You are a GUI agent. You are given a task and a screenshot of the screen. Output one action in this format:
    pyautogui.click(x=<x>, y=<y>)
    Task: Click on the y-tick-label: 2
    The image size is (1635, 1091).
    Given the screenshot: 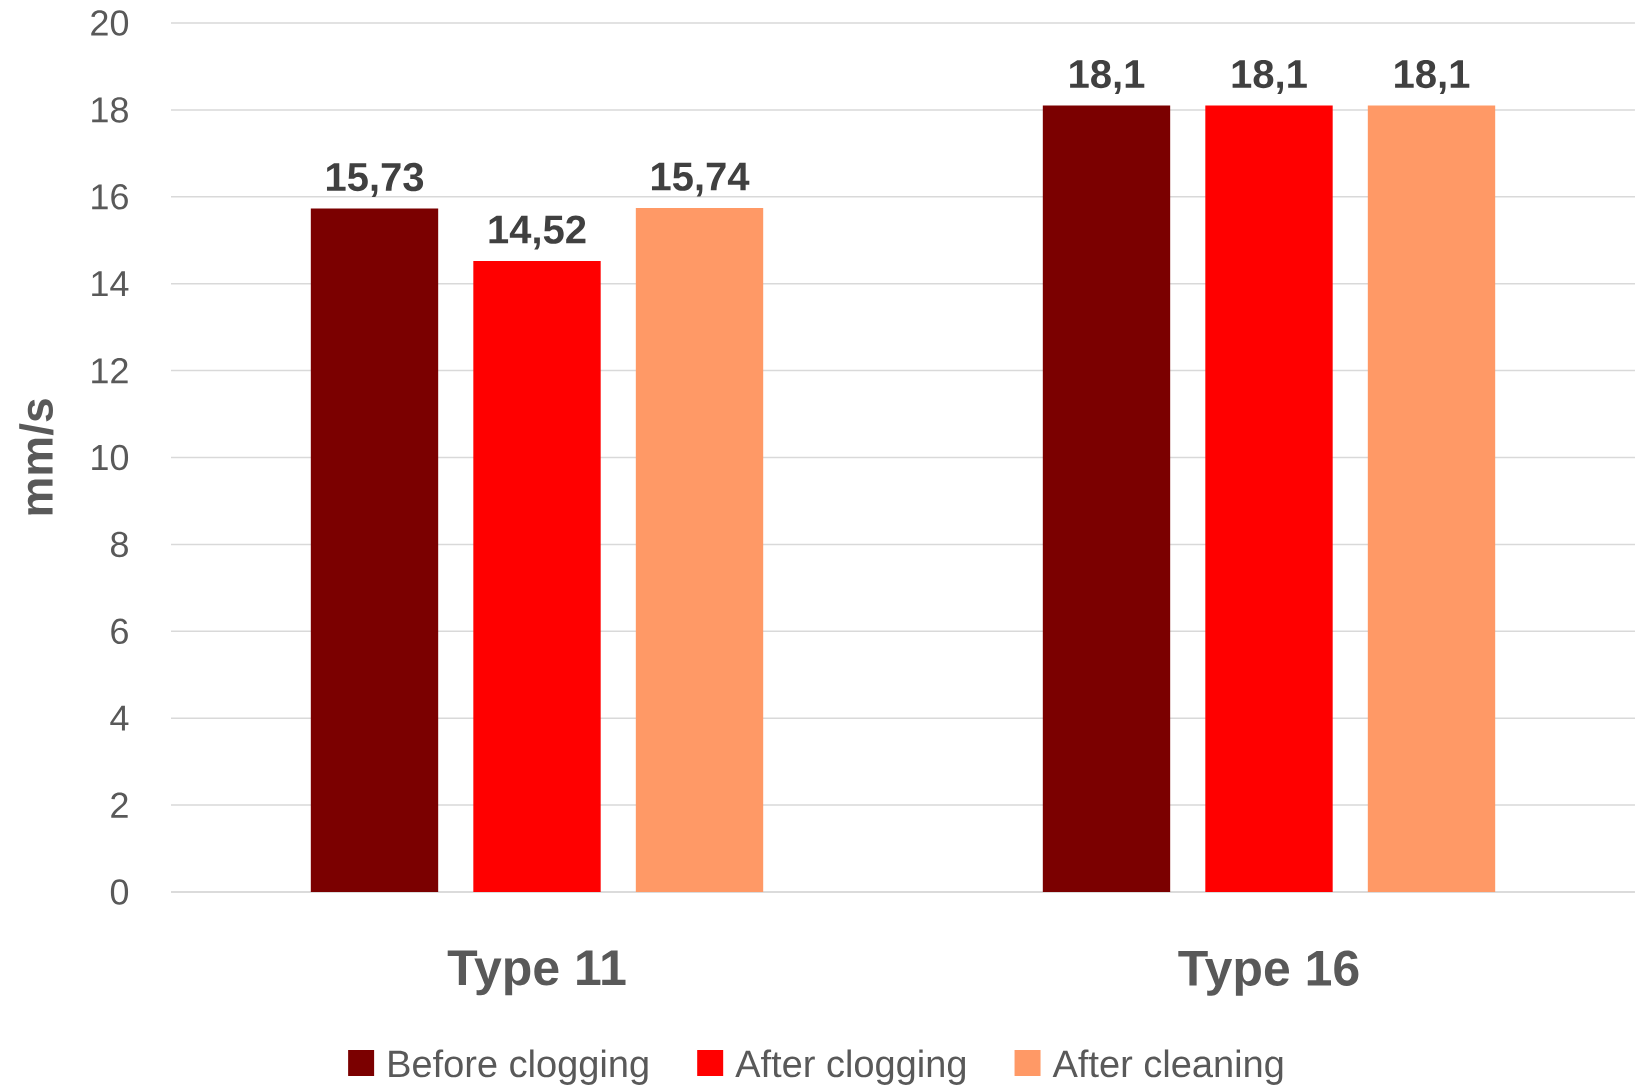 What is the action you would take?
    pyautogui.click(x=119, y=805)
    